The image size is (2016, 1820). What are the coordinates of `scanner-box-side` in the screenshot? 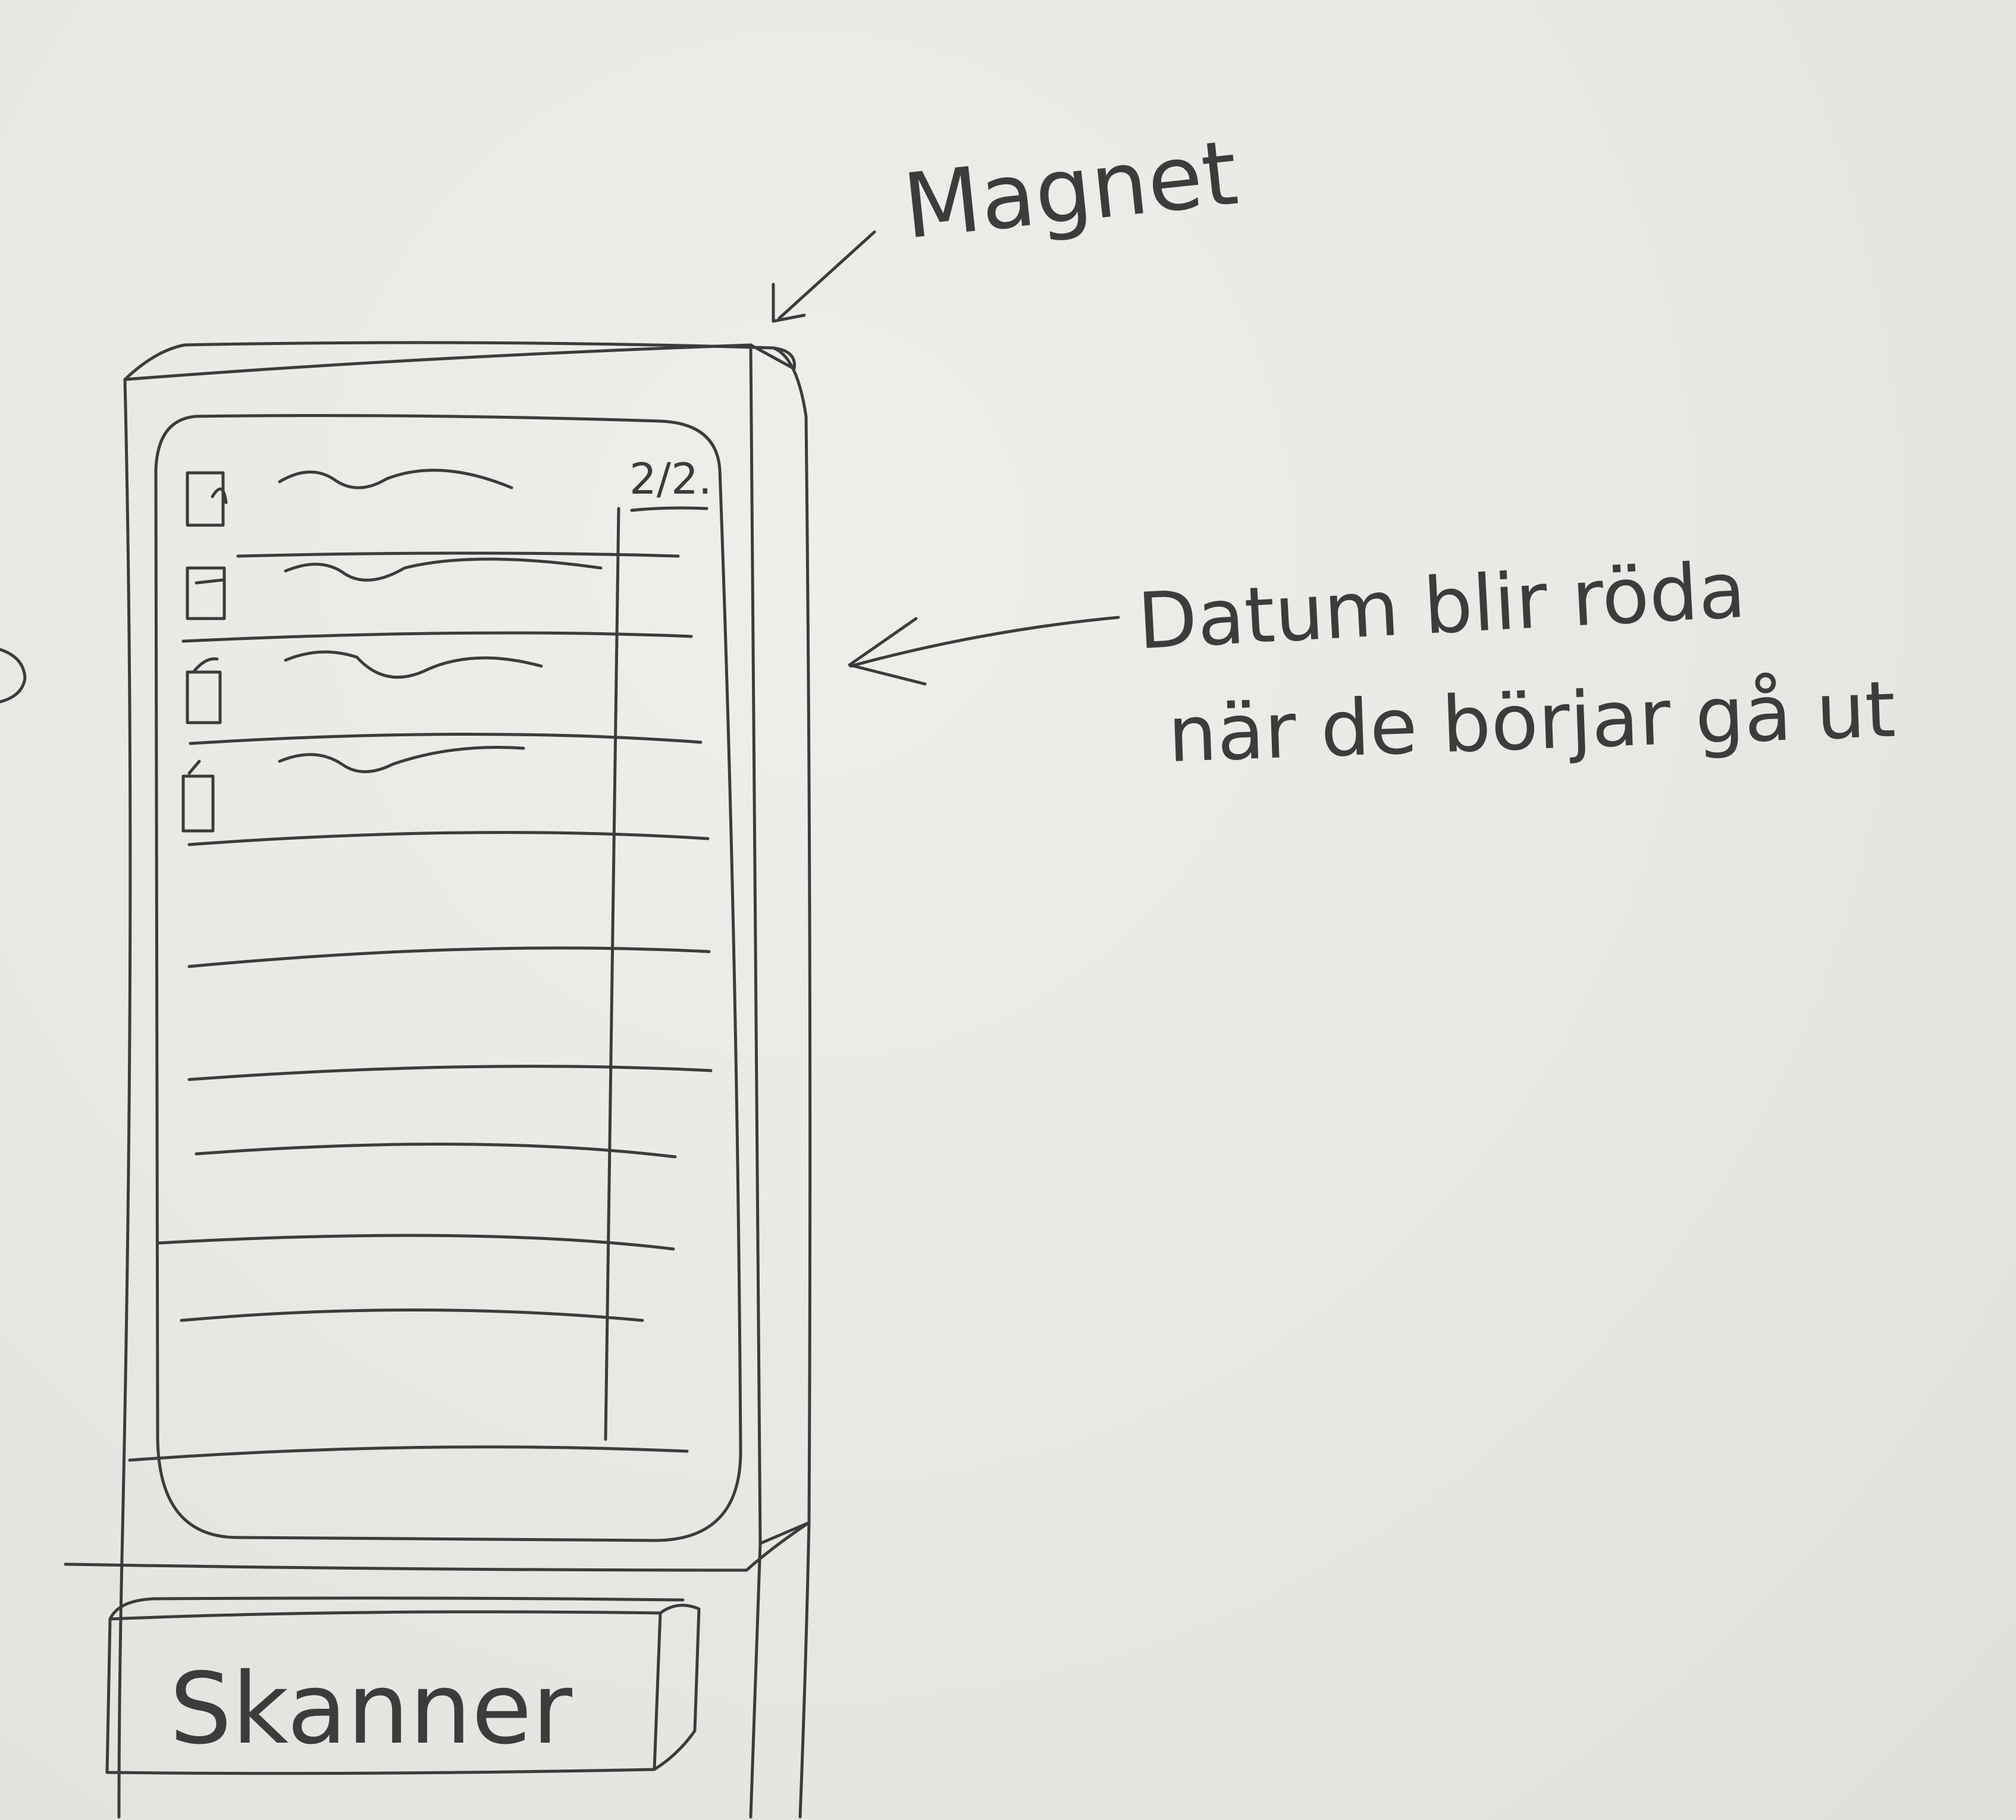 It's located at (404, 1683).